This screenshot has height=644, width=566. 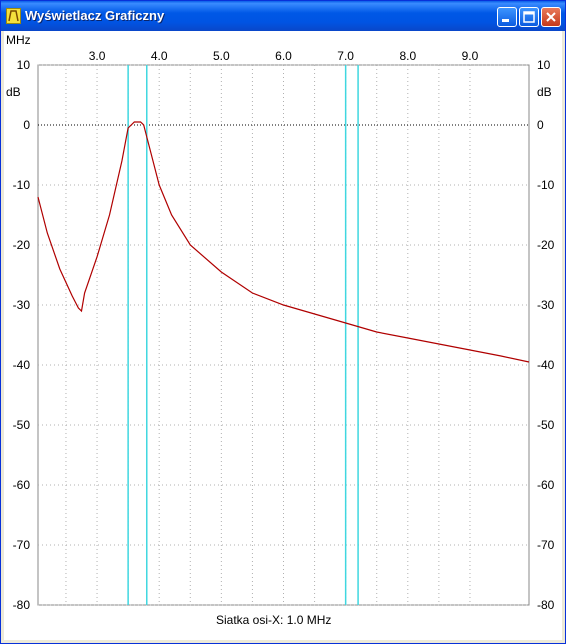 I want to click on close-icon, so click(x=551, y=17).